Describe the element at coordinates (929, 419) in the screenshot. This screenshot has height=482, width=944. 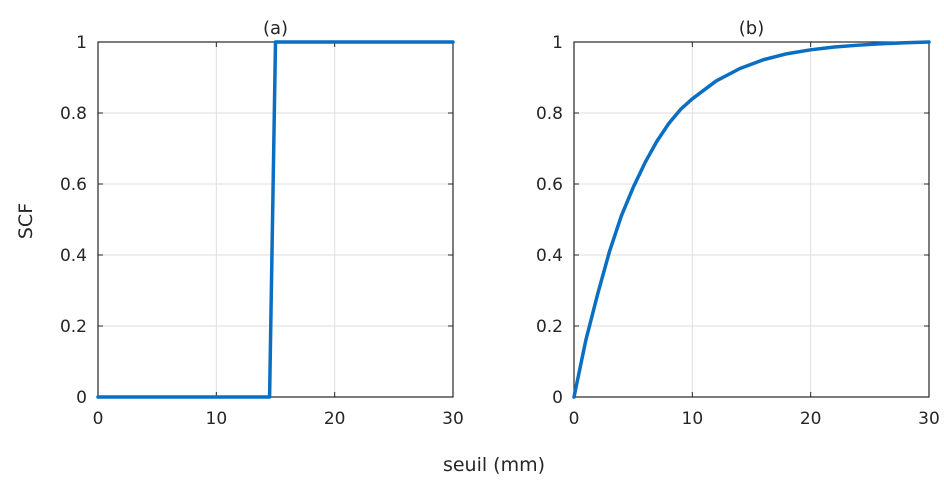
I see `panel-b-xtick-label-3: 30` at that location.